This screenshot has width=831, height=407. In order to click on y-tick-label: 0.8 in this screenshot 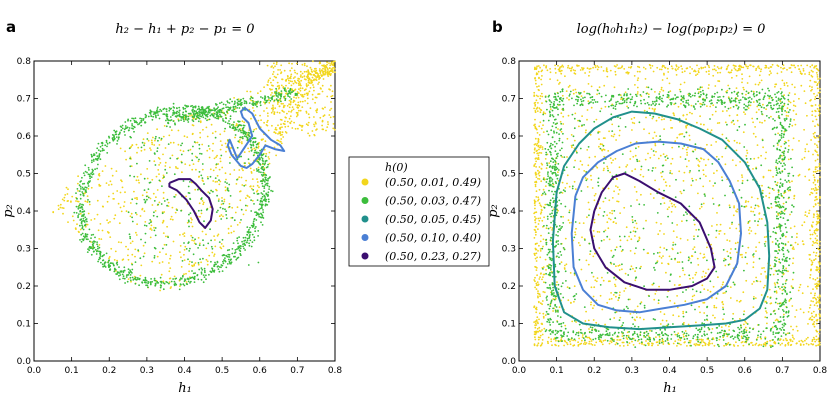, I will do `click(24, 62)`.